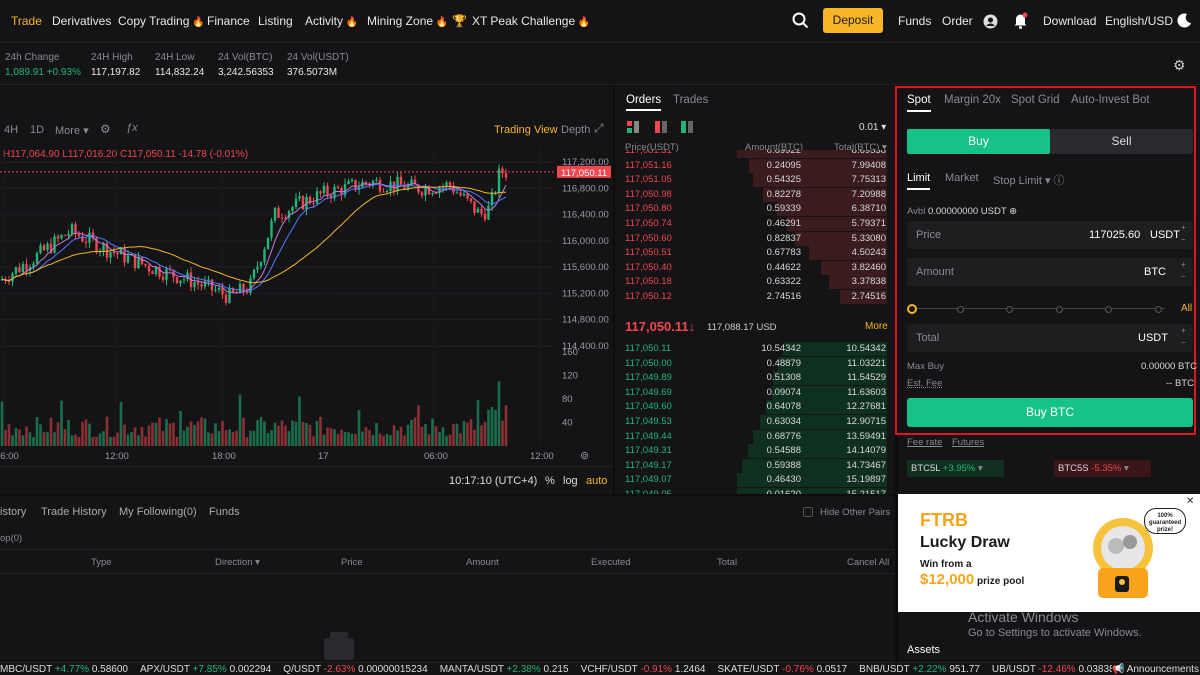  Describe the element at coordinates (521, 21) in the screenshot. I see `nav-item-xt-peak-challenge: 🏆 XT Peak Challenge 🔥` at that location.